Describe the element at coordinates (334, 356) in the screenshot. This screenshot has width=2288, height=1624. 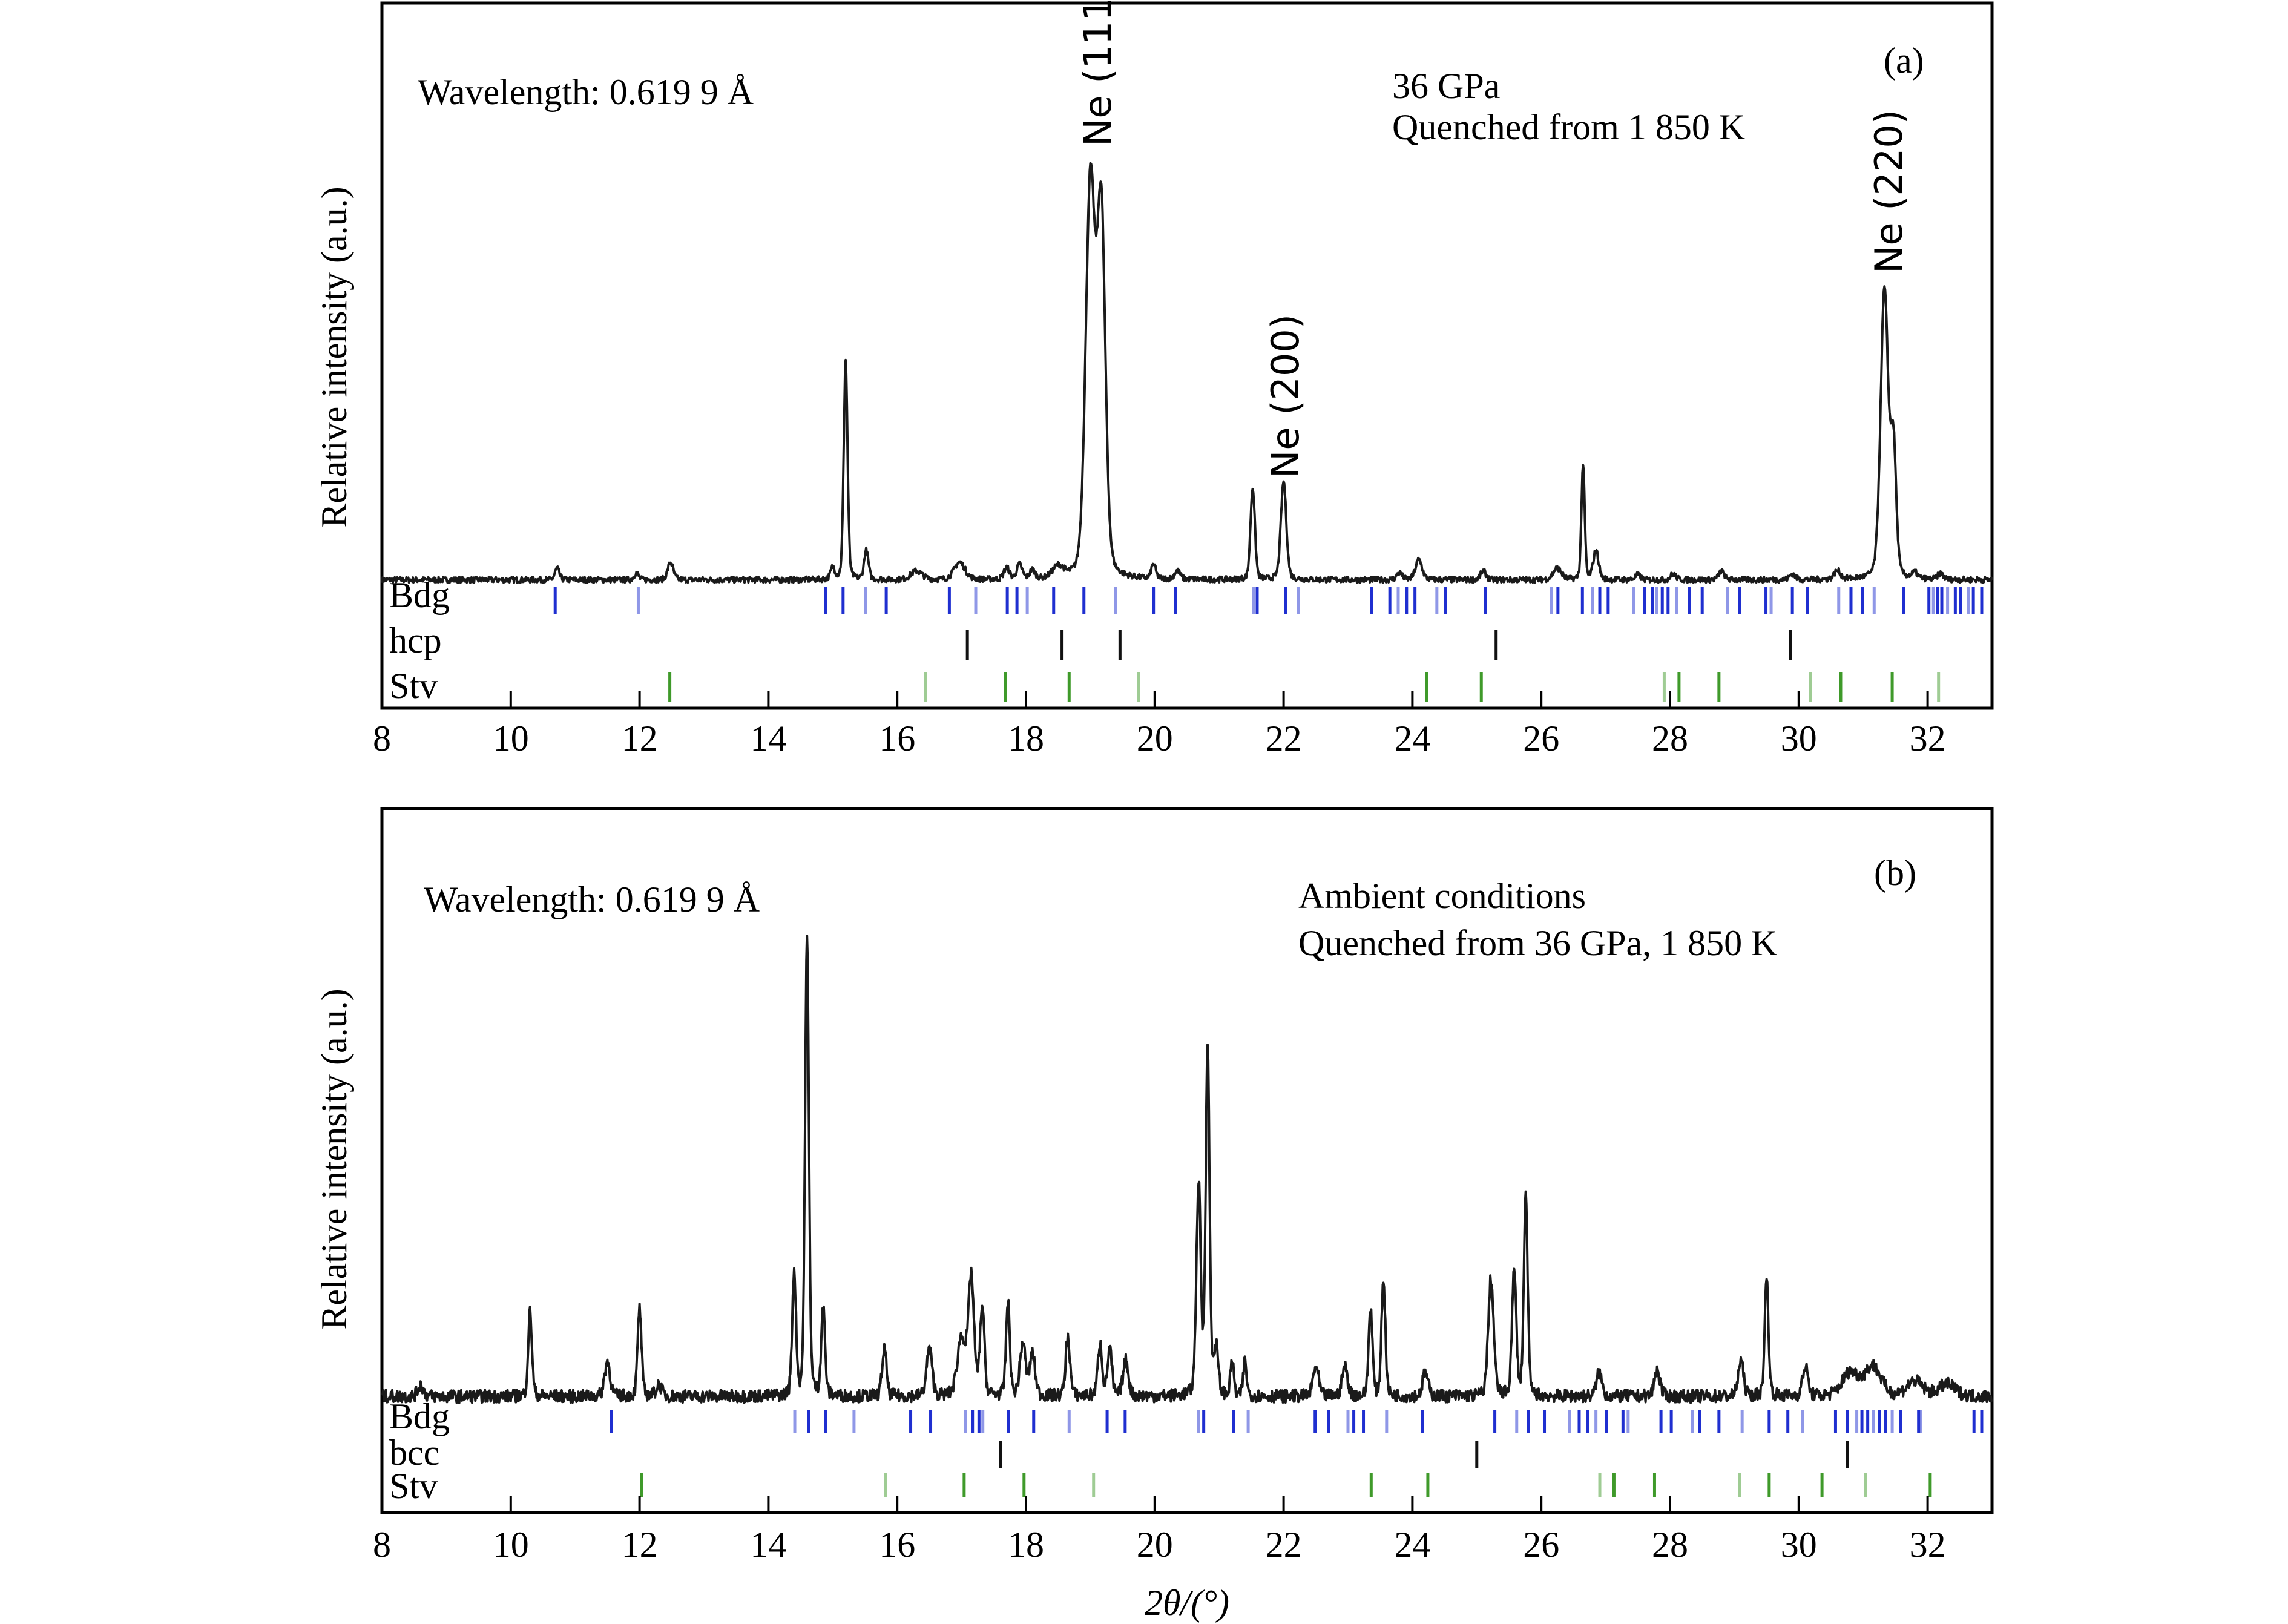
I see `panel-a-ylabel: Relative intensity (a.u.)` at that location.